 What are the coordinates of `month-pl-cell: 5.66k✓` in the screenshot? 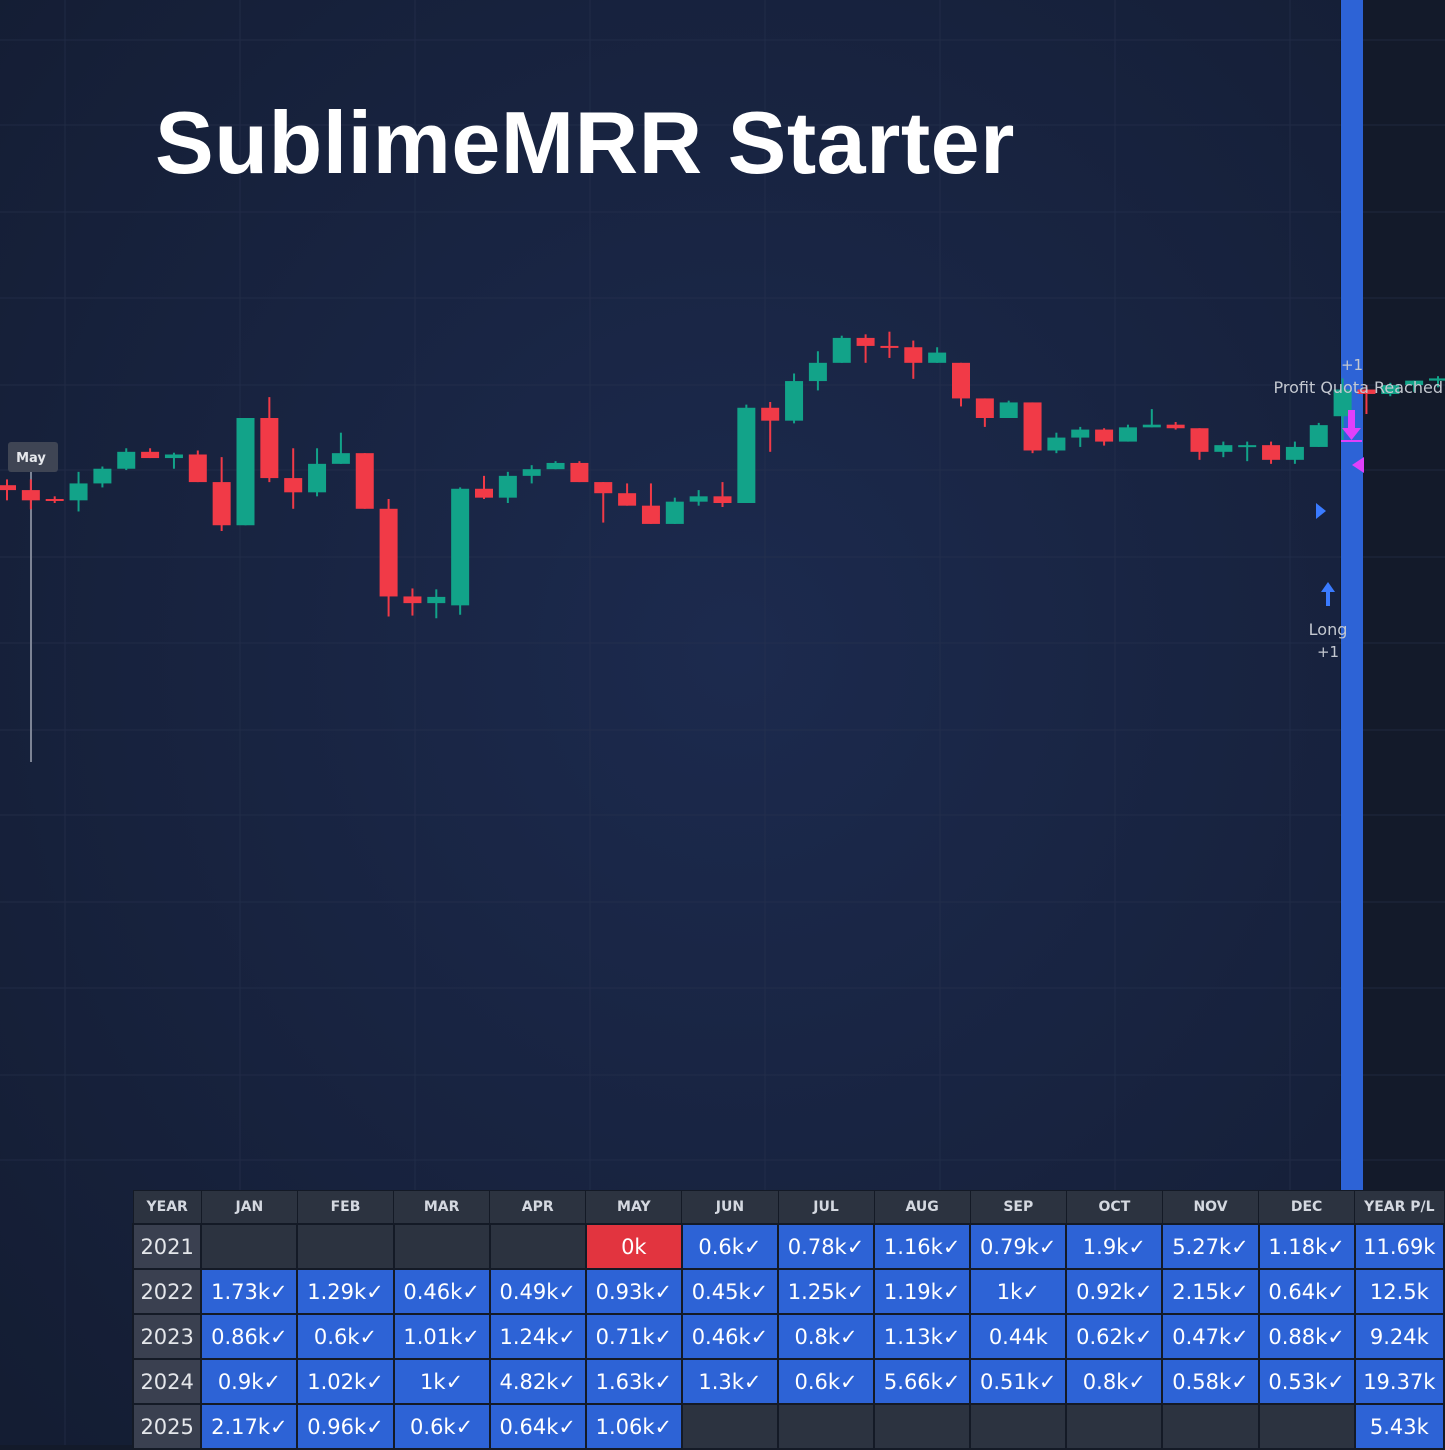 It's located at (922, 1381).